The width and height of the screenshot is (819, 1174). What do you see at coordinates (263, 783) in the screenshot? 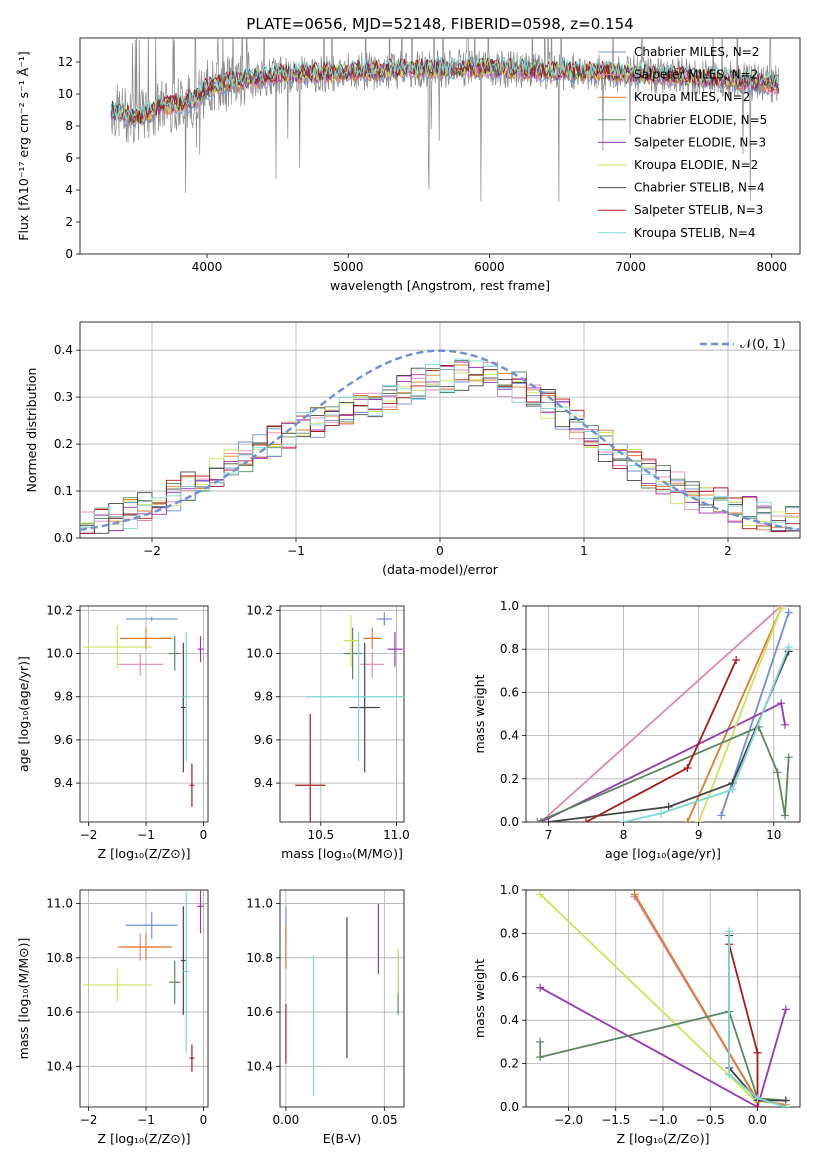
I see `y-tick-label: 9.4` at bounding box center [263, 783].